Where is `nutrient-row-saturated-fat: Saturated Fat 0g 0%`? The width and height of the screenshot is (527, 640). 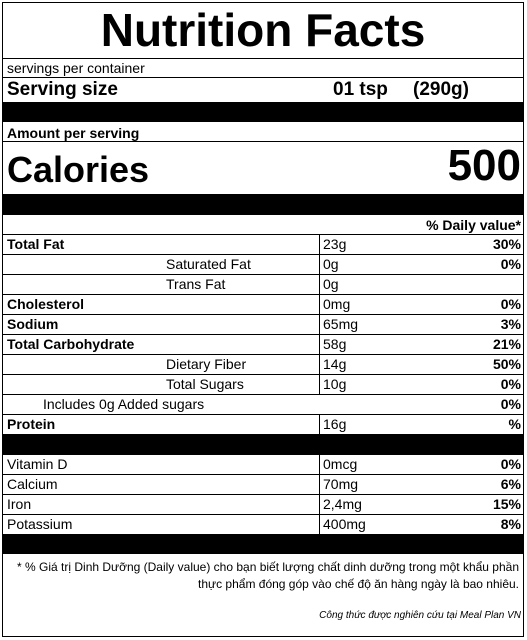
nutrient-row-saturated-fat: Saturated Fat 0g 0% is located at coordinates (263, 264).